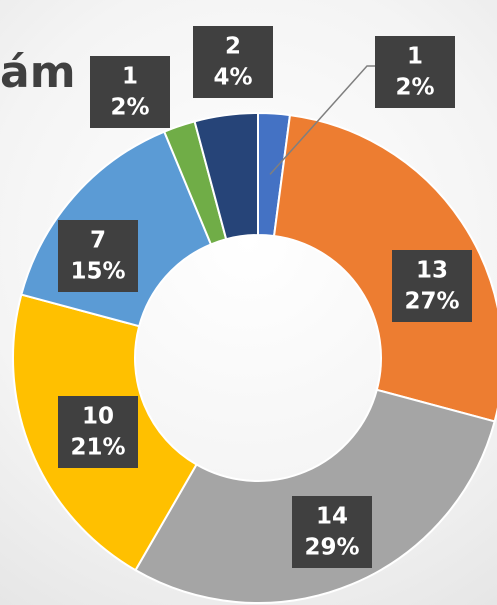 The height and width of the screenshot is (605, 497). I want to click on leader-line, so click(322, 120).